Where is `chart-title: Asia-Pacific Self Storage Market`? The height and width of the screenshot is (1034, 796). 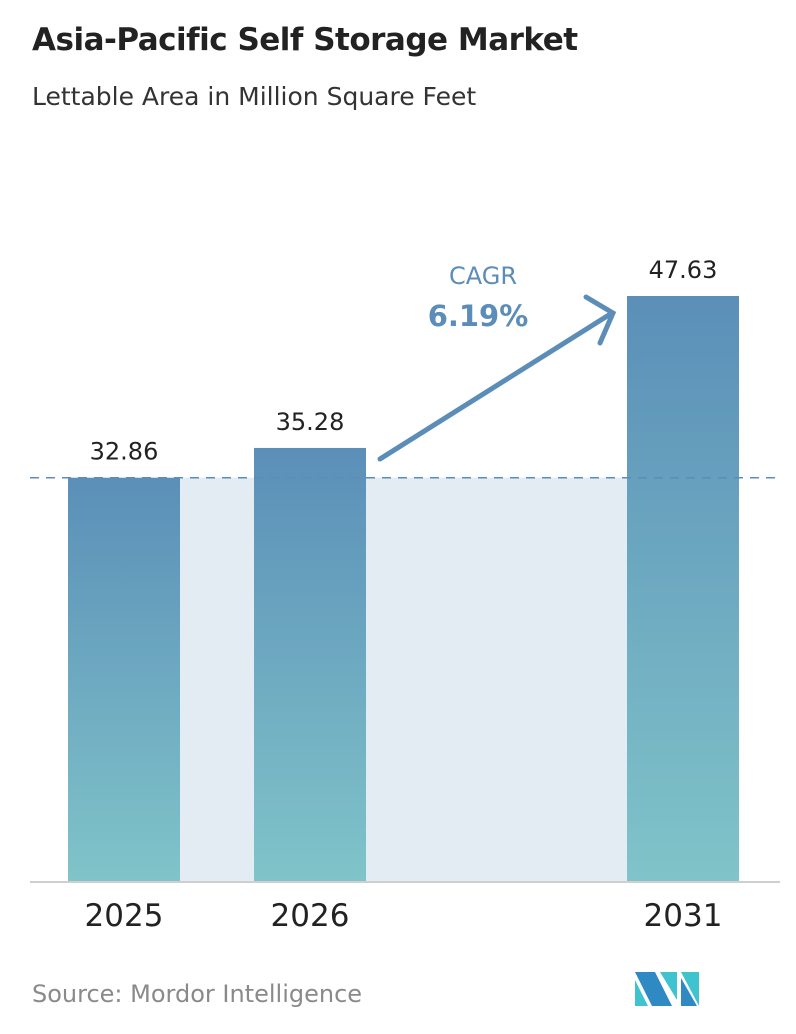 chart-title: Asia-Pacific Self Storage Market is located at coordinates (305, 40).